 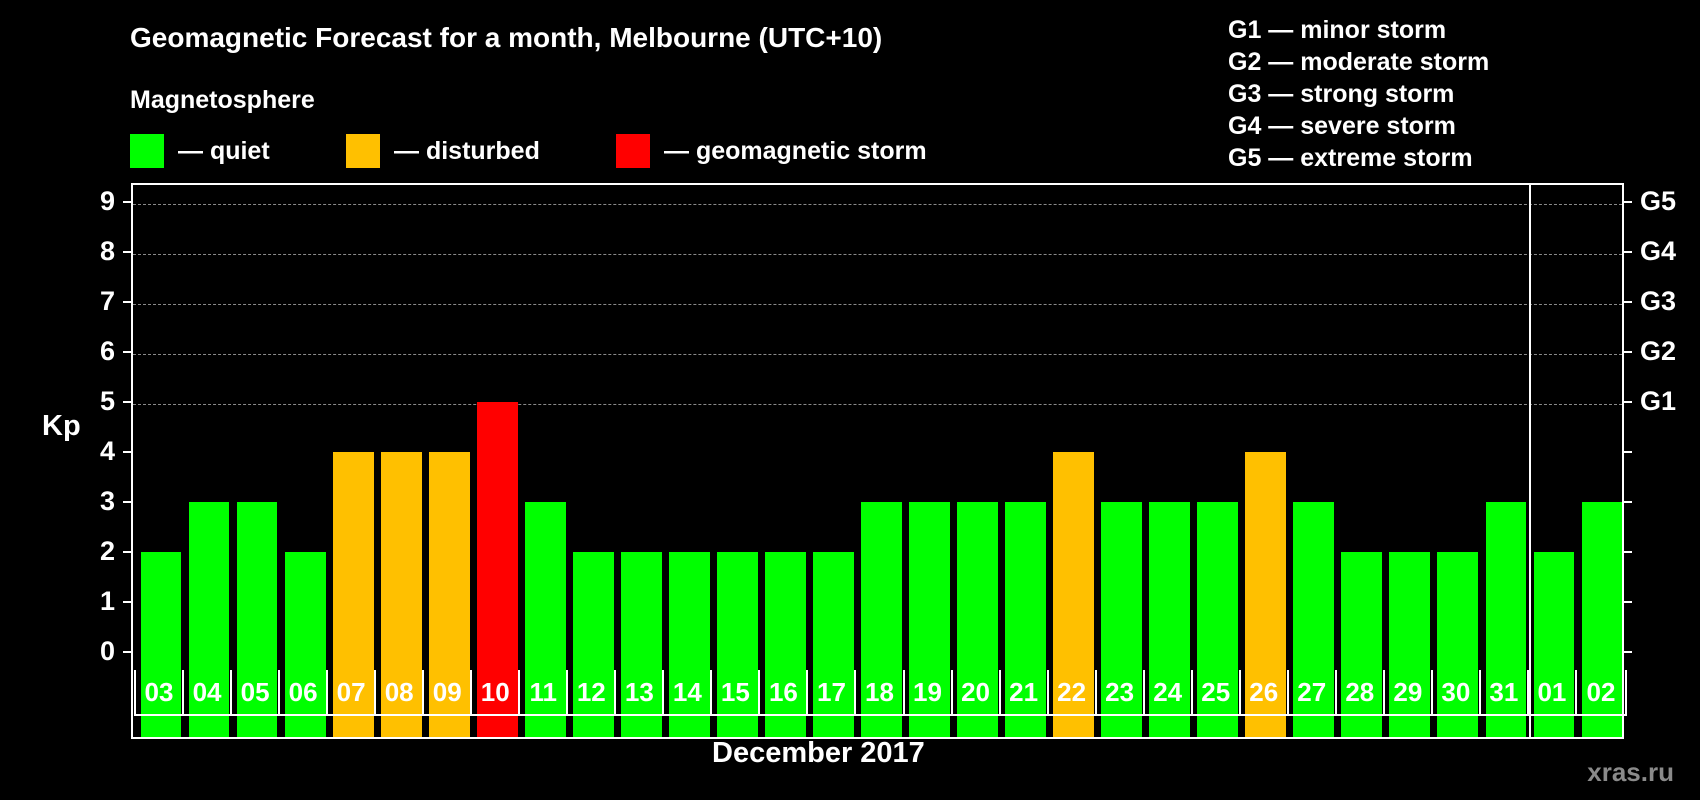 What do you see at coordinates (160, 692) in the screenshot?
I see `x-day-label: 03` at bounding box center [160, 692].